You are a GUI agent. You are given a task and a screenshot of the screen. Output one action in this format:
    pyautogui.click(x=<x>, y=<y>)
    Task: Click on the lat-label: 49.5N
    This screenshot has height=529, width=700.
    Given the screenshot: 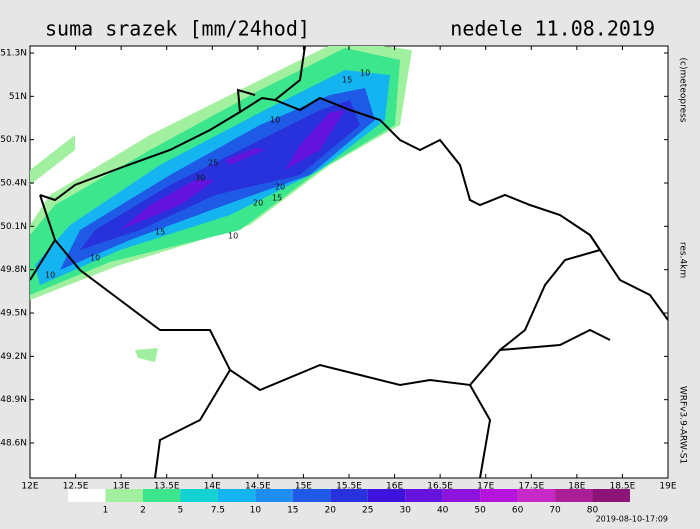 What is the action you would take?
    pyautogui.click(x=13, y=314)
    